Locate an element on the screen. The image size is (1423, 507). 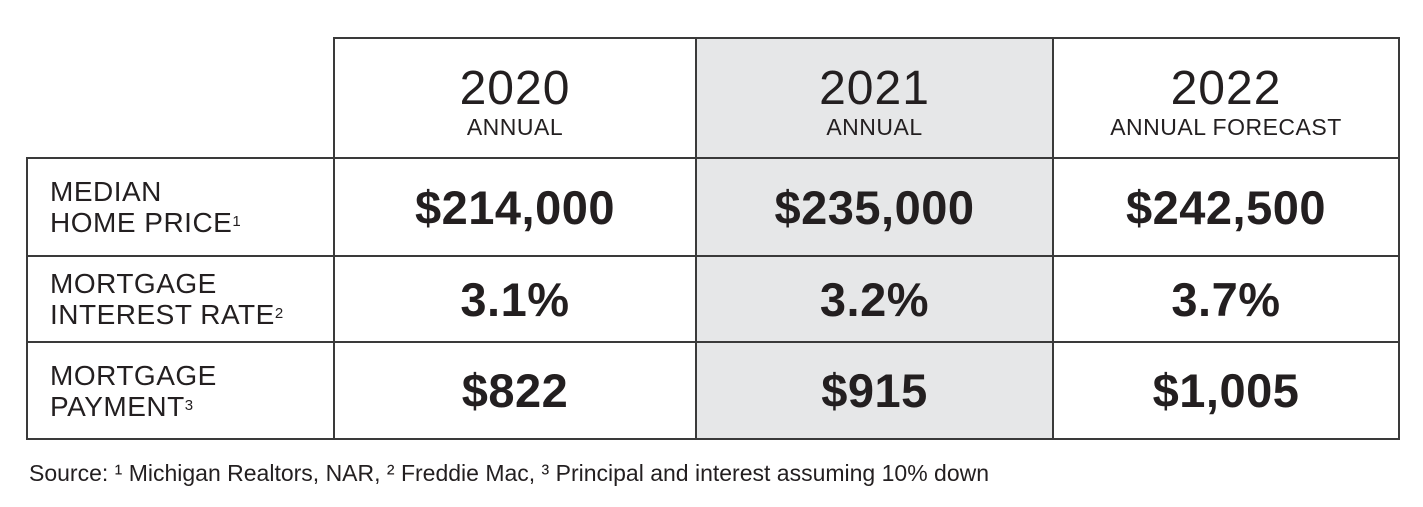
cell-median-home-price-2022: $242,500 is located at coordinates (1226, 207).